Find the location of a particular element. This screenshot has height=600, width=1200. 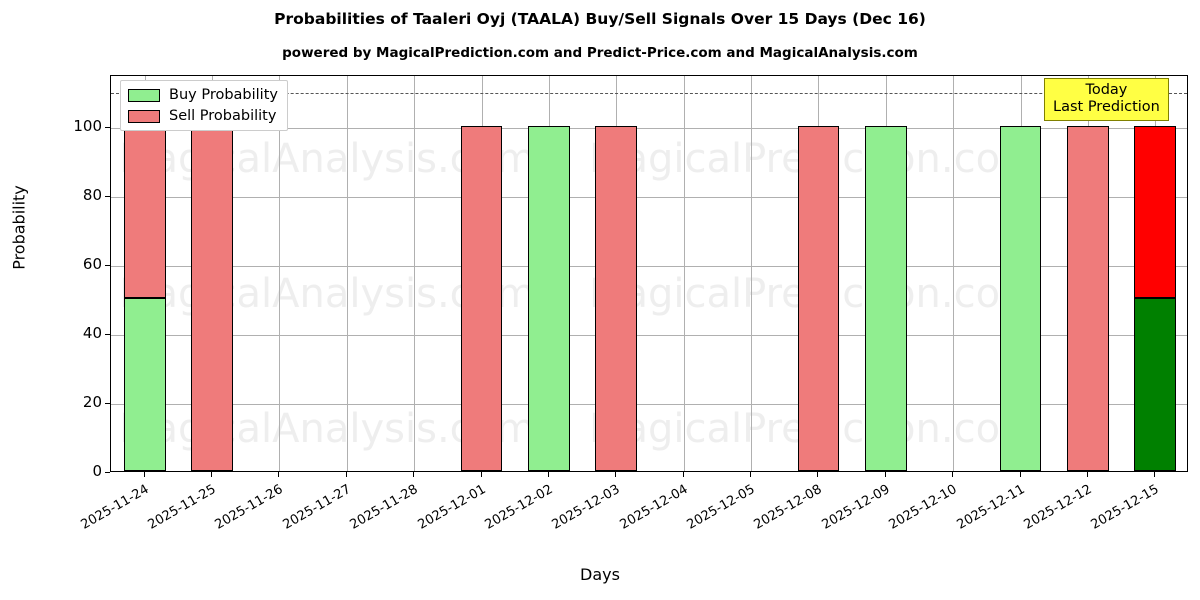

legend-swatch-buy is located at coordinates (144, 95).